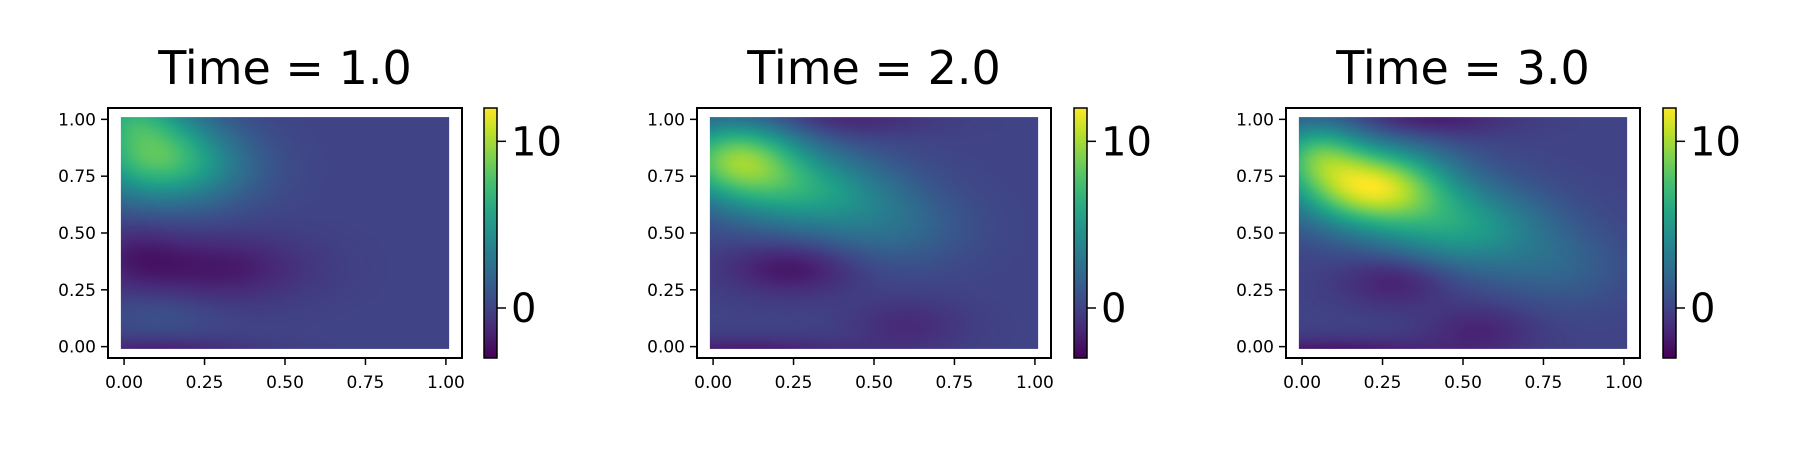 The width and height of the screenshot is (1800, 450). What do you see at coordinates (873, 68) in the screenshot?
I see `chart-title: Time = 2.0` at bounding box center [873, 68].